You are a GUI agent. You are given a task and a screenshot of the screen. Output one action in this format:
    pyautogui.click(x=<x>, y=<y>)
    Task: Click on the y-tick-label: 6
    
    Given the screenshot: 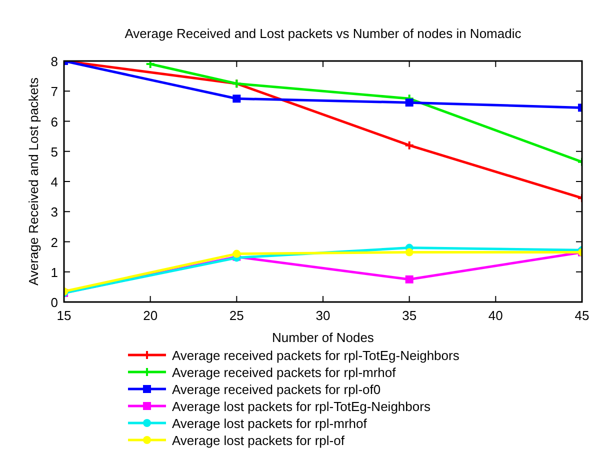 What is the action you would take?
    pyautogui.click(x=54, y=122)
    